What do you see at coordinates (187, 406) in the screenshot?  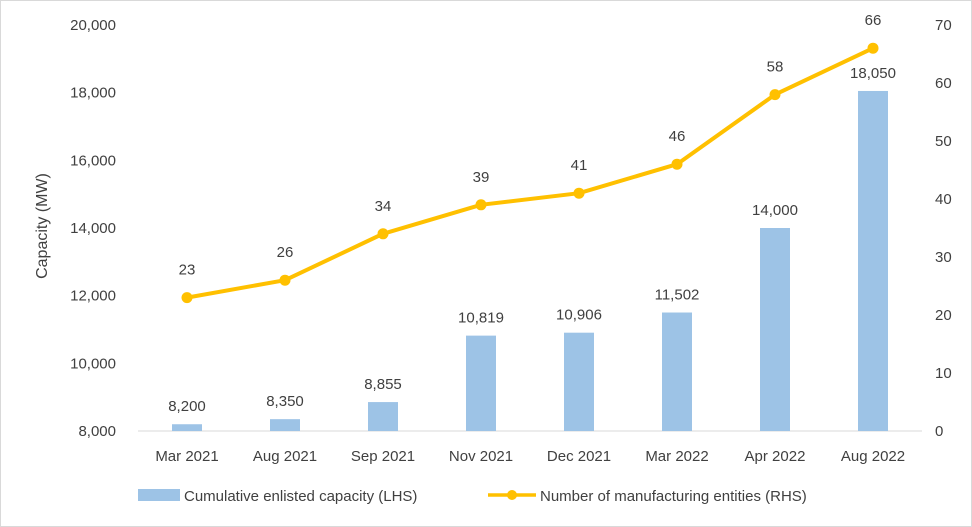 I see `bar-data-label: 8,200` at bounding box center [187, 406].